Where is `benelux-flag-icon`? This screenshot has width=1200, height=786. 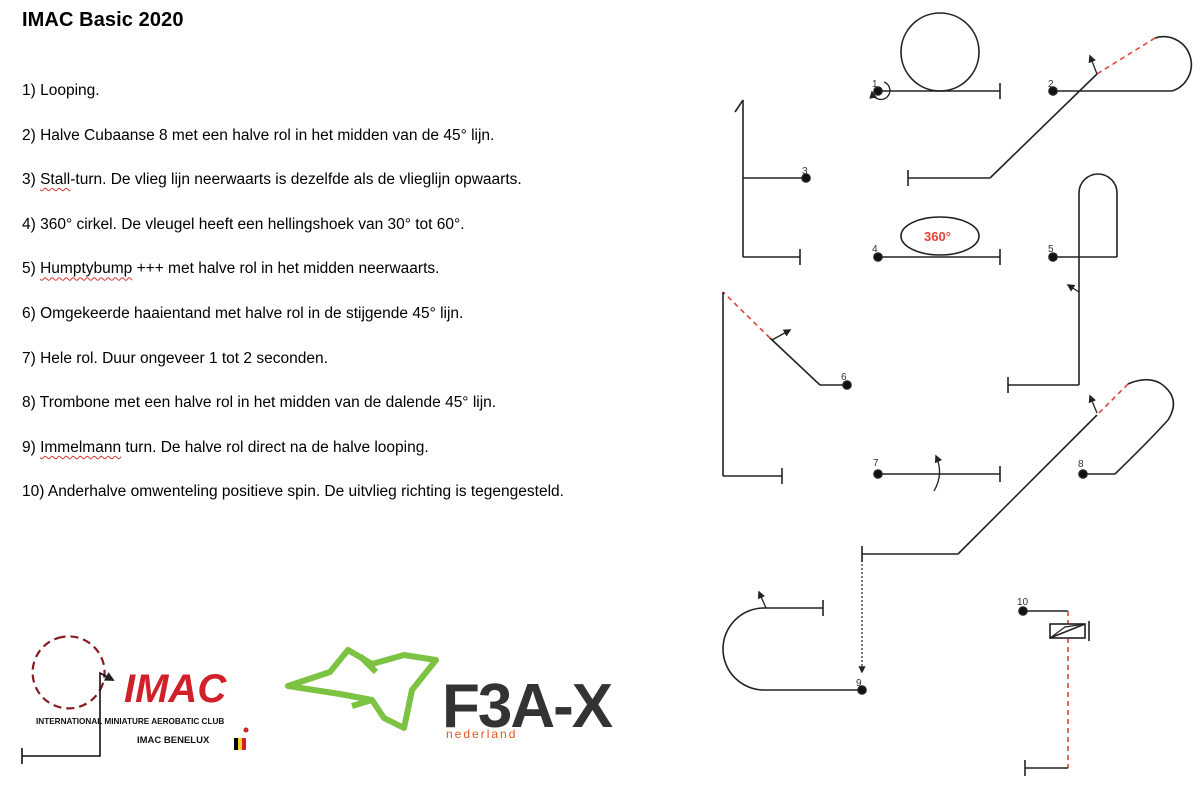
benelux-flag-icon is located at coordinates (241, 738).